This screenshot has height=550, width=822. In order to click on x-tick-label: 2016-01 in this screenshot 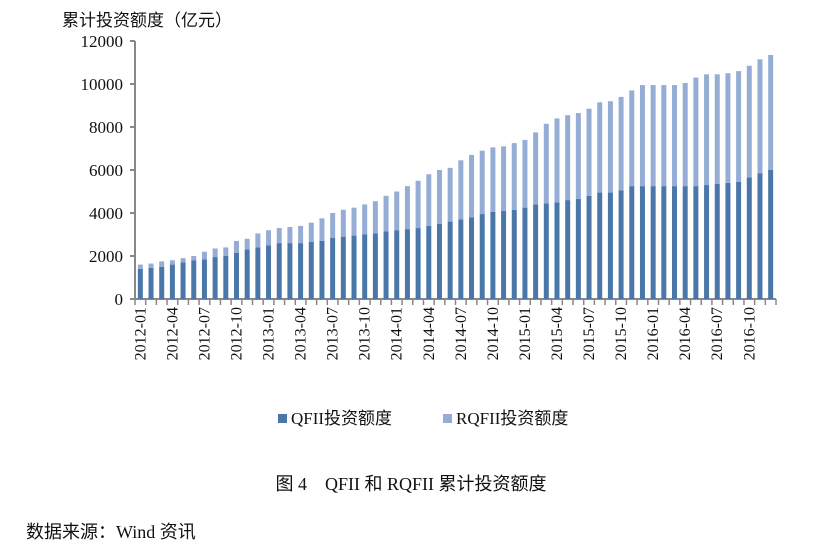, I will do `click(653, 333)`.